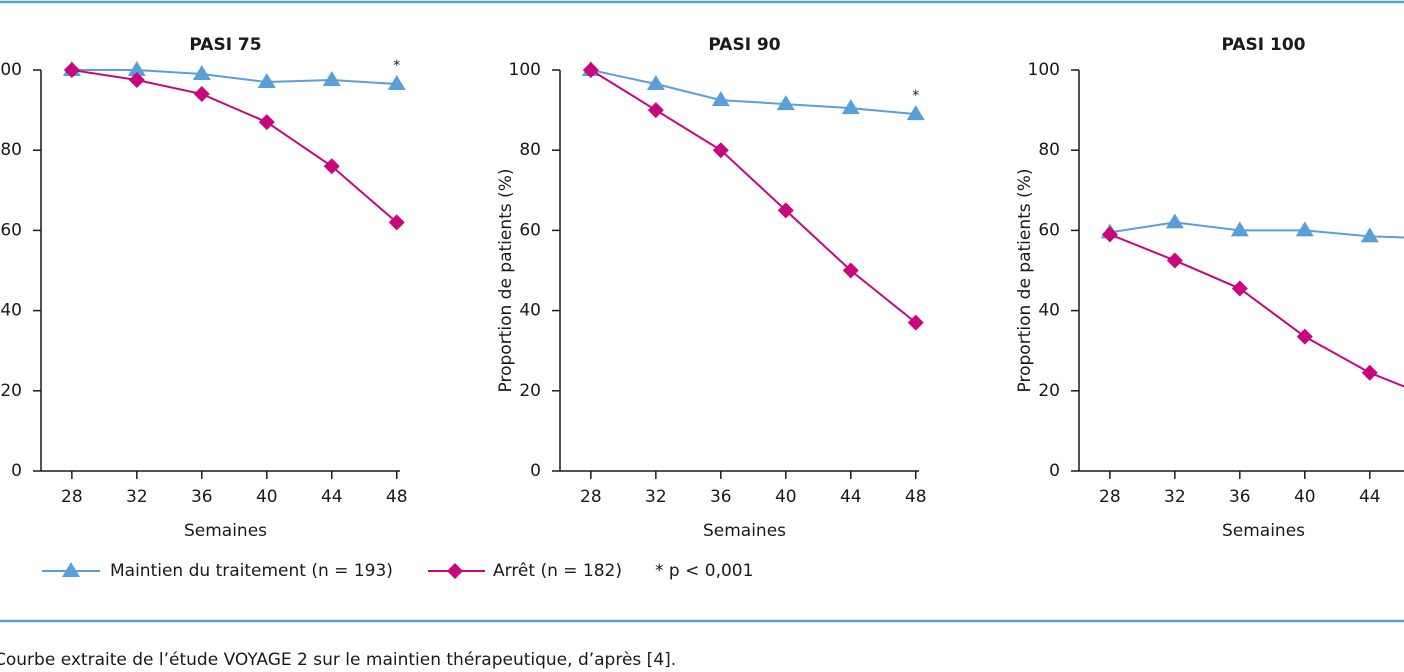  Describe the element at coordinates (704, 571) in the screenshot. I see `legend-note: * p < 0,001` at that location.